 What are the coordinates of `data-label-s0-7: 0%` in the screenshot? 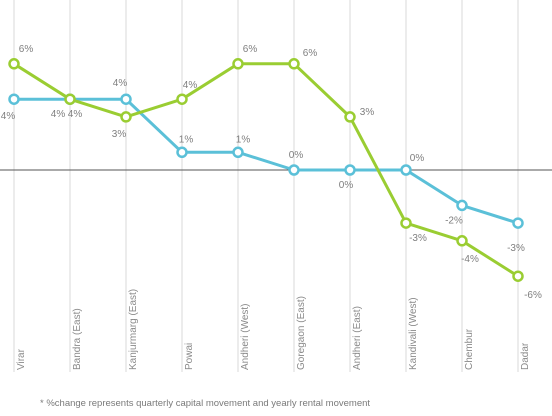 It's located at (417, 158).